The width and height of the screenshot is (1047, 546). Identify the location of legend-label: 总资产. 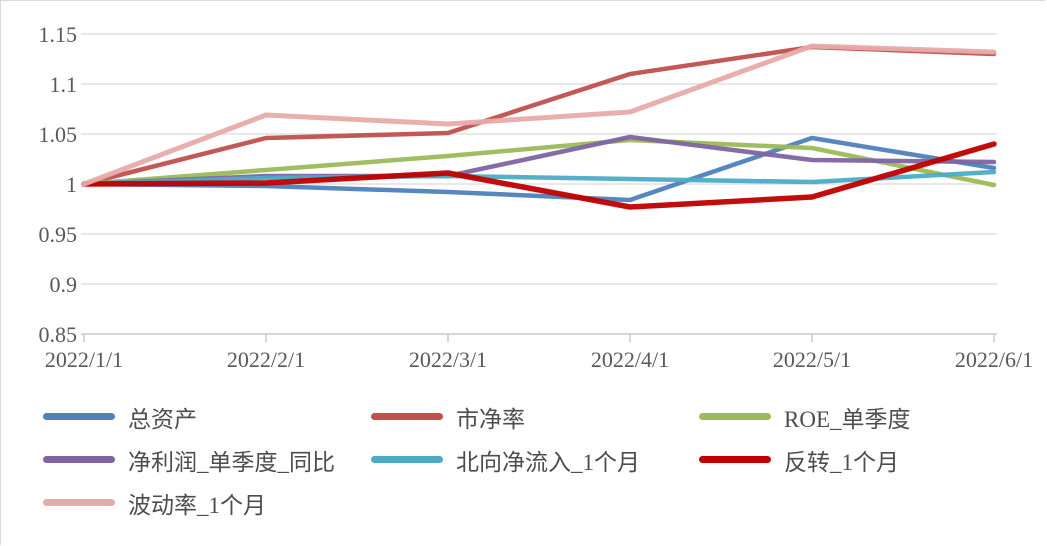
(162, 419).